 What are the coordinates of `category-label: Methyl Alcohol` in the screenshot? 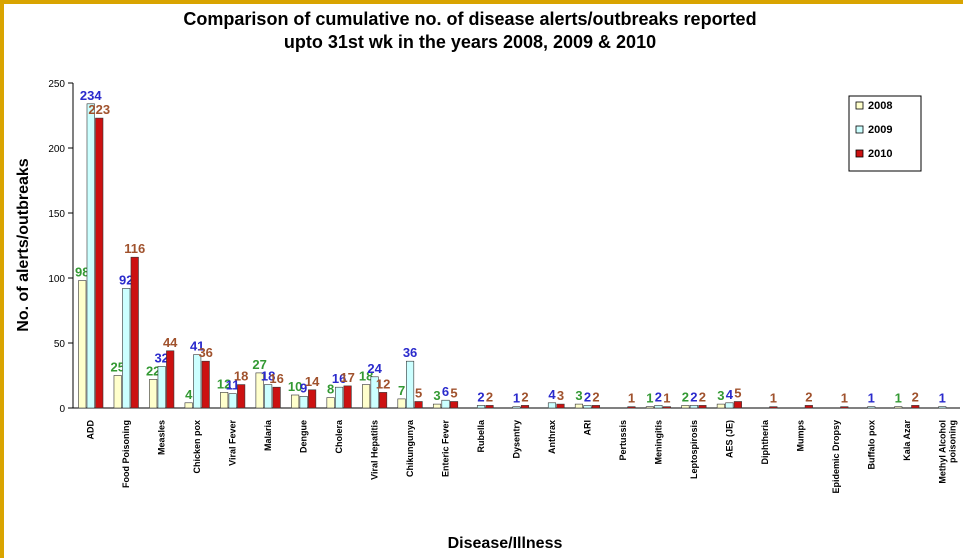 It's located at (942, 452).